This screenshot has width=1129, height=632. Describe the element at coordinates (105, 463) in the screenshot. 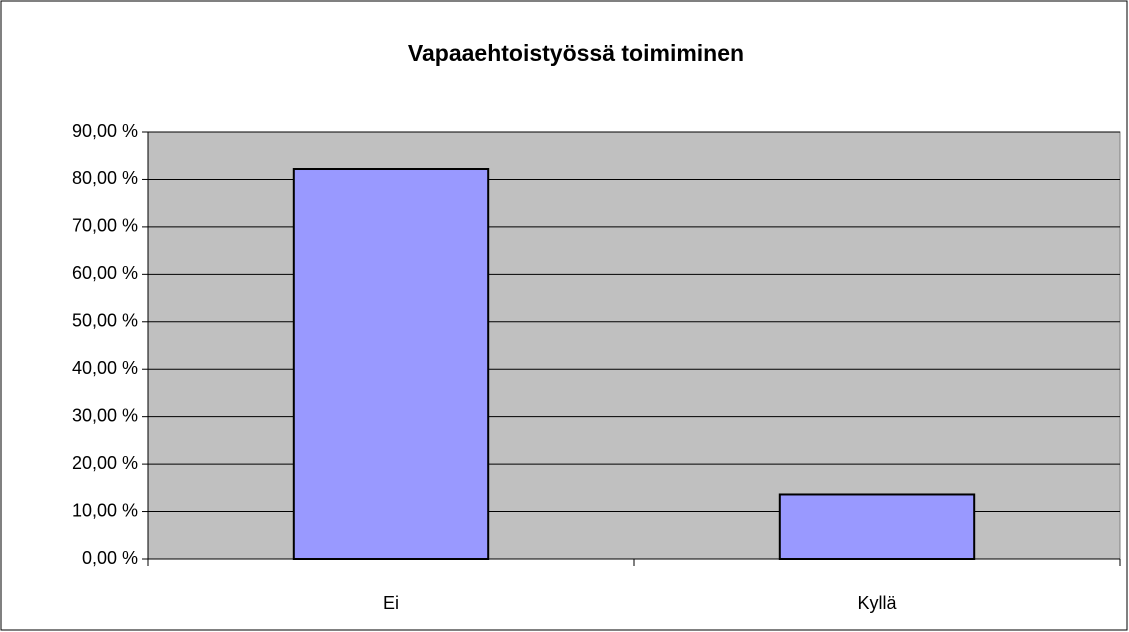

I see `y-tick-label: 20,00 %` at that location.